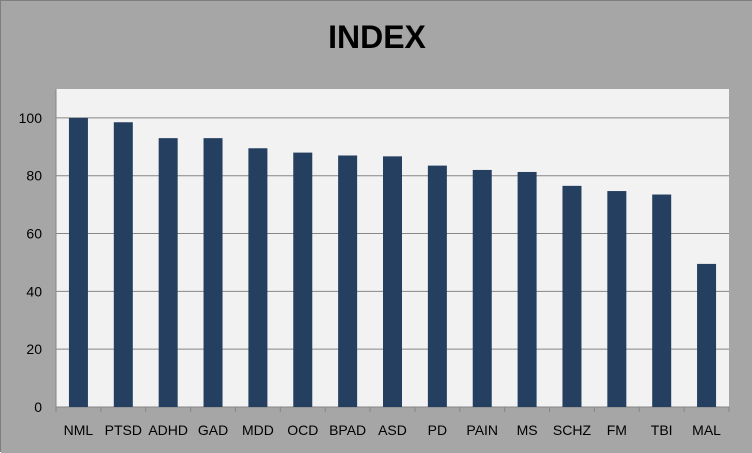 This screenshot has width=752, height=453. Describe the element at coordinates (617, 430) in the screenshot. I see `x-tick-label: FM` at that location.